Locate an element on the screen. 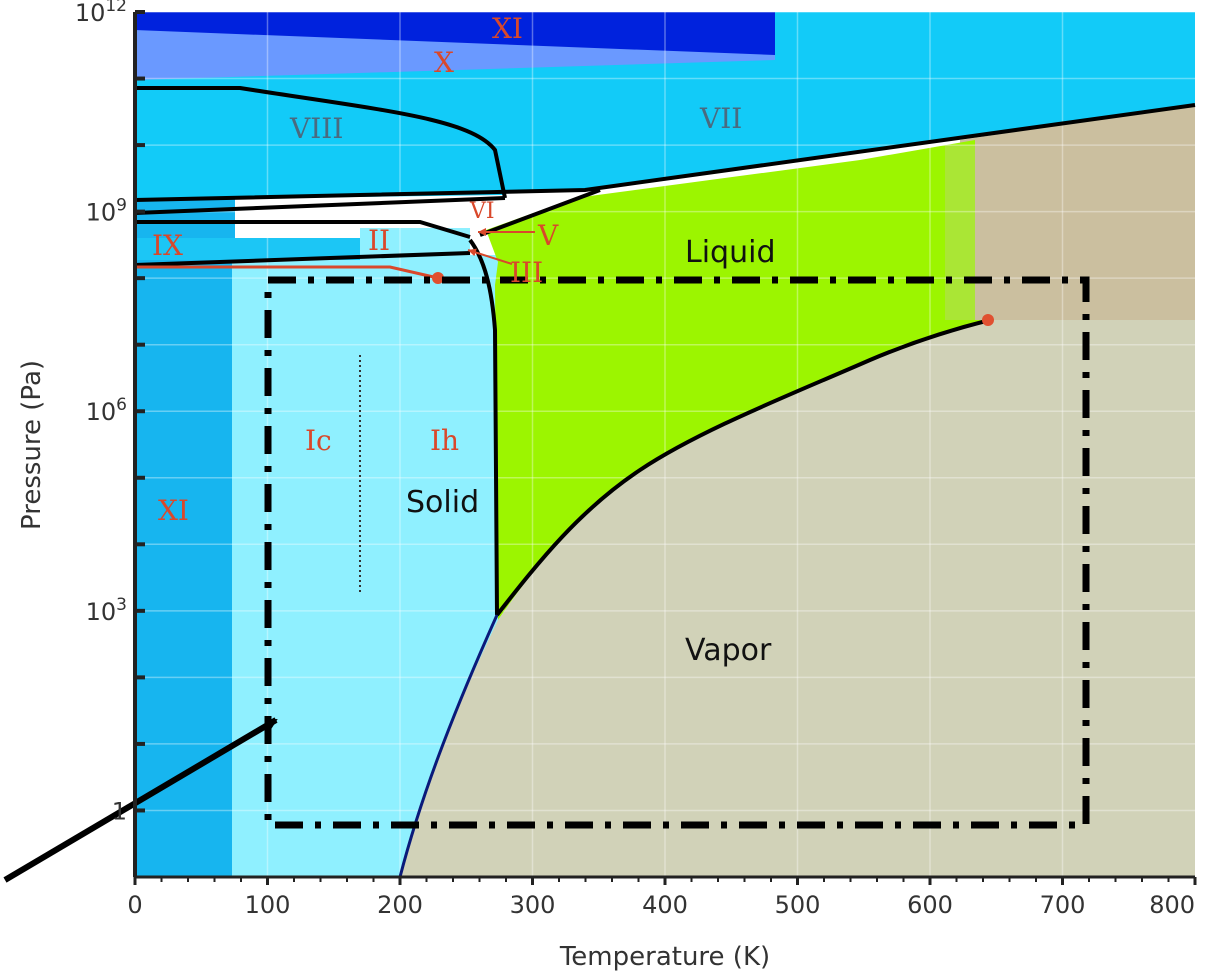  label-xi-low: XI is located at coordinates (173, 510).